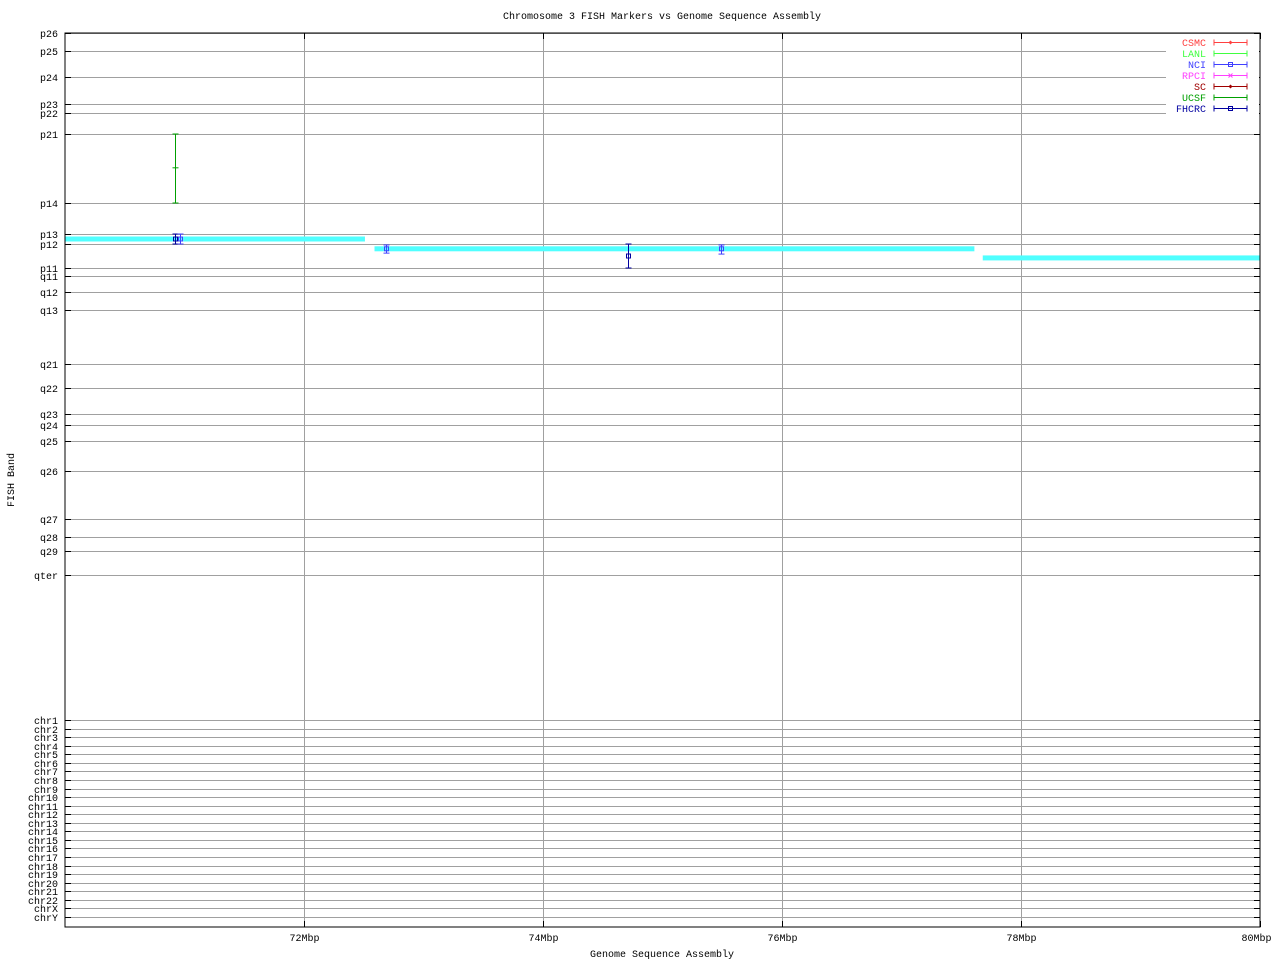 Image resolution: width=1280 pixels, height=965 pixels. I want to click on y-tick-label: p26, so click(49, 35).